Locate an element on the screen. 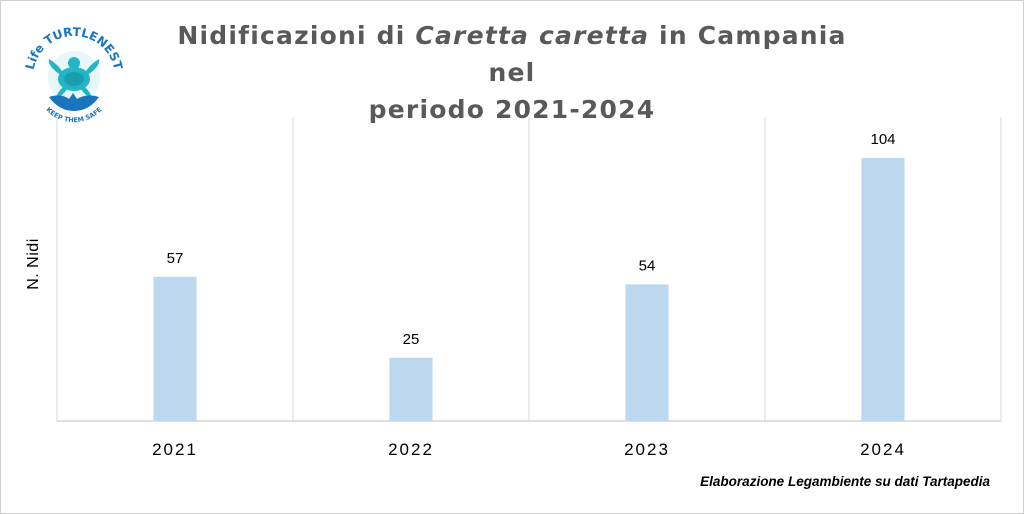 The image size is (1024, 514). data-label-2024: 104 is located at coordinates (882, 139).